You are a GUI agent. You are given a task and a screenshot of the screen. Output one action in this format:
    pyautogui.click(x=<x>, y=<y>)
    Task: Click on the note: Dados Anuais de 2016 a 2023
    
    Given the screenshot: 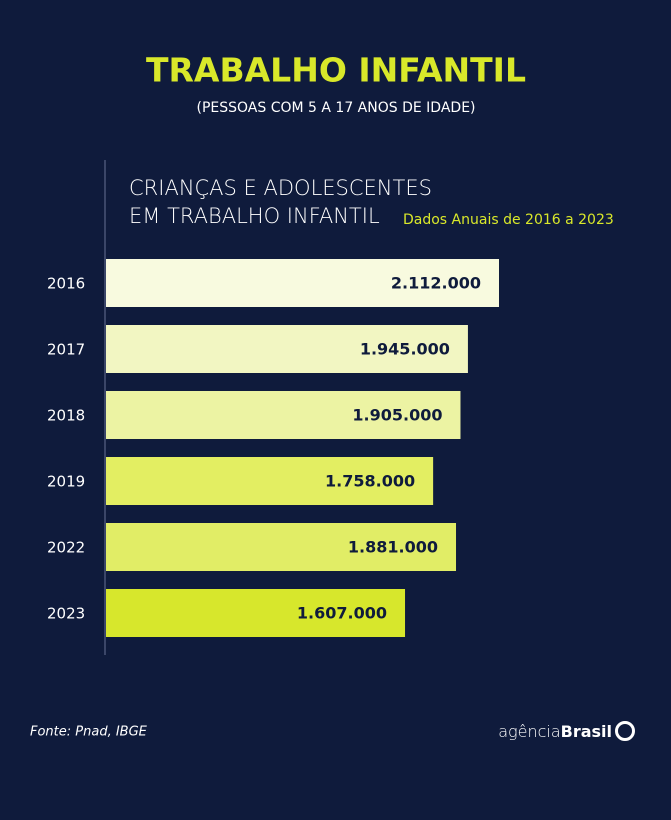 What is the action you would take?
    pyautogui.click(x=508, y=220)
    